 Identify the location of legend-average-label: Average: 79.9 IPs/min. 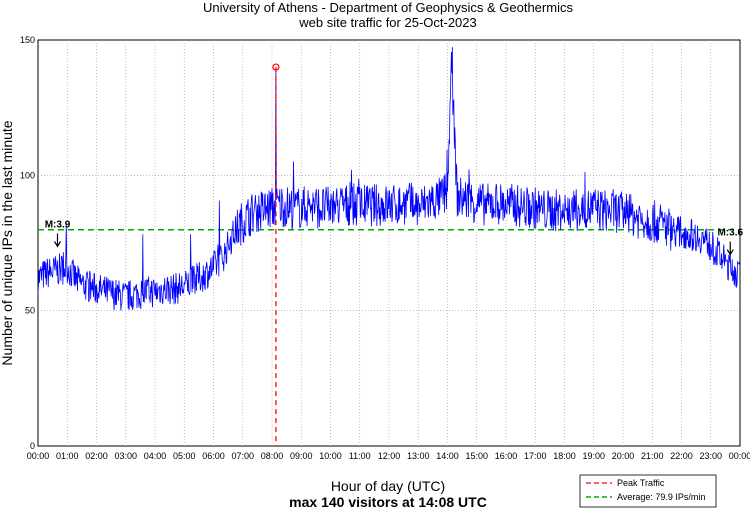
(661, 497).